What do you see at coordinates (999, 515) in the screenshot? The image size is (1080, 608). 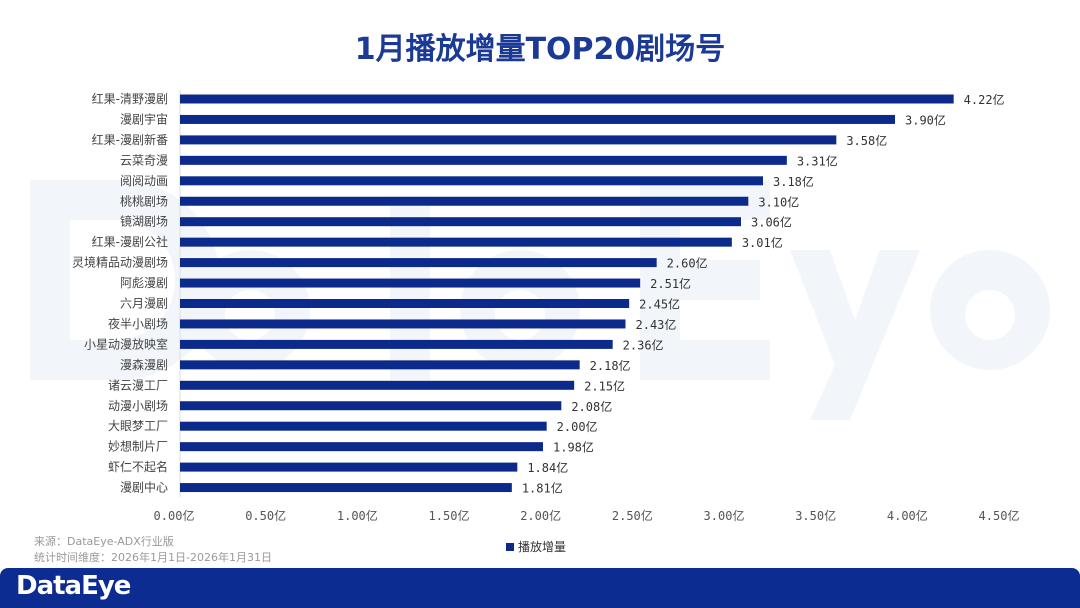 I see `x-tick-label: 4.50亿` at bounding box center [999, 515].